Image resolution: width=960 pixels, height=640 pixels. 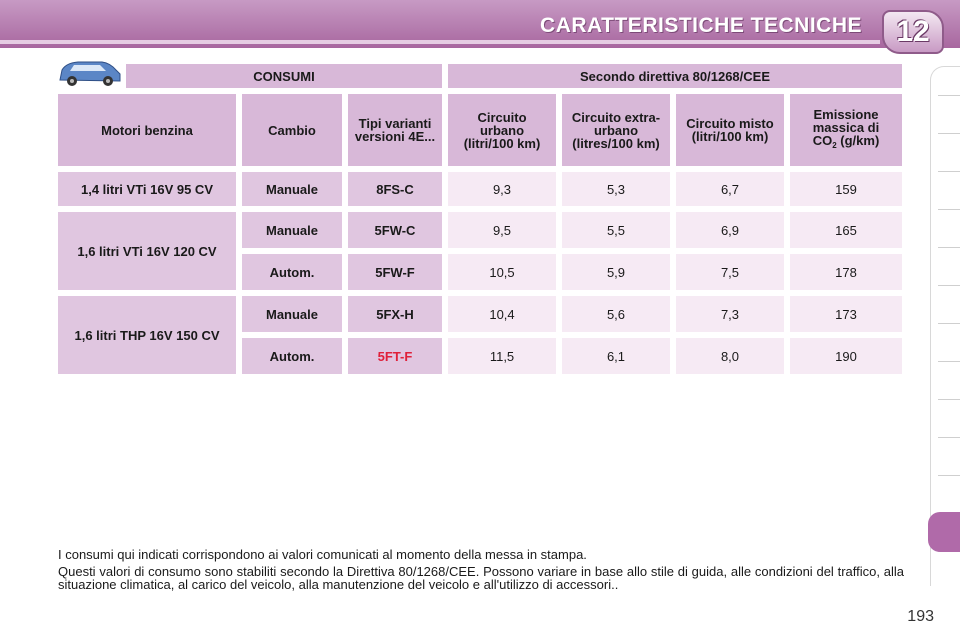 What do you see at coordinates (480, 24) in the screenshot?
I see `header-band` at bounding box center [480, 24].